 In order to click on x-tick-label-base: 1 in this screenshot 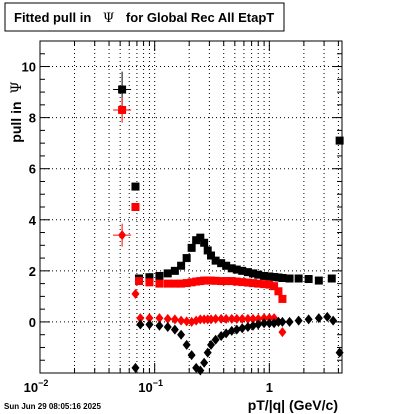, I will do `click(269, 387)`.